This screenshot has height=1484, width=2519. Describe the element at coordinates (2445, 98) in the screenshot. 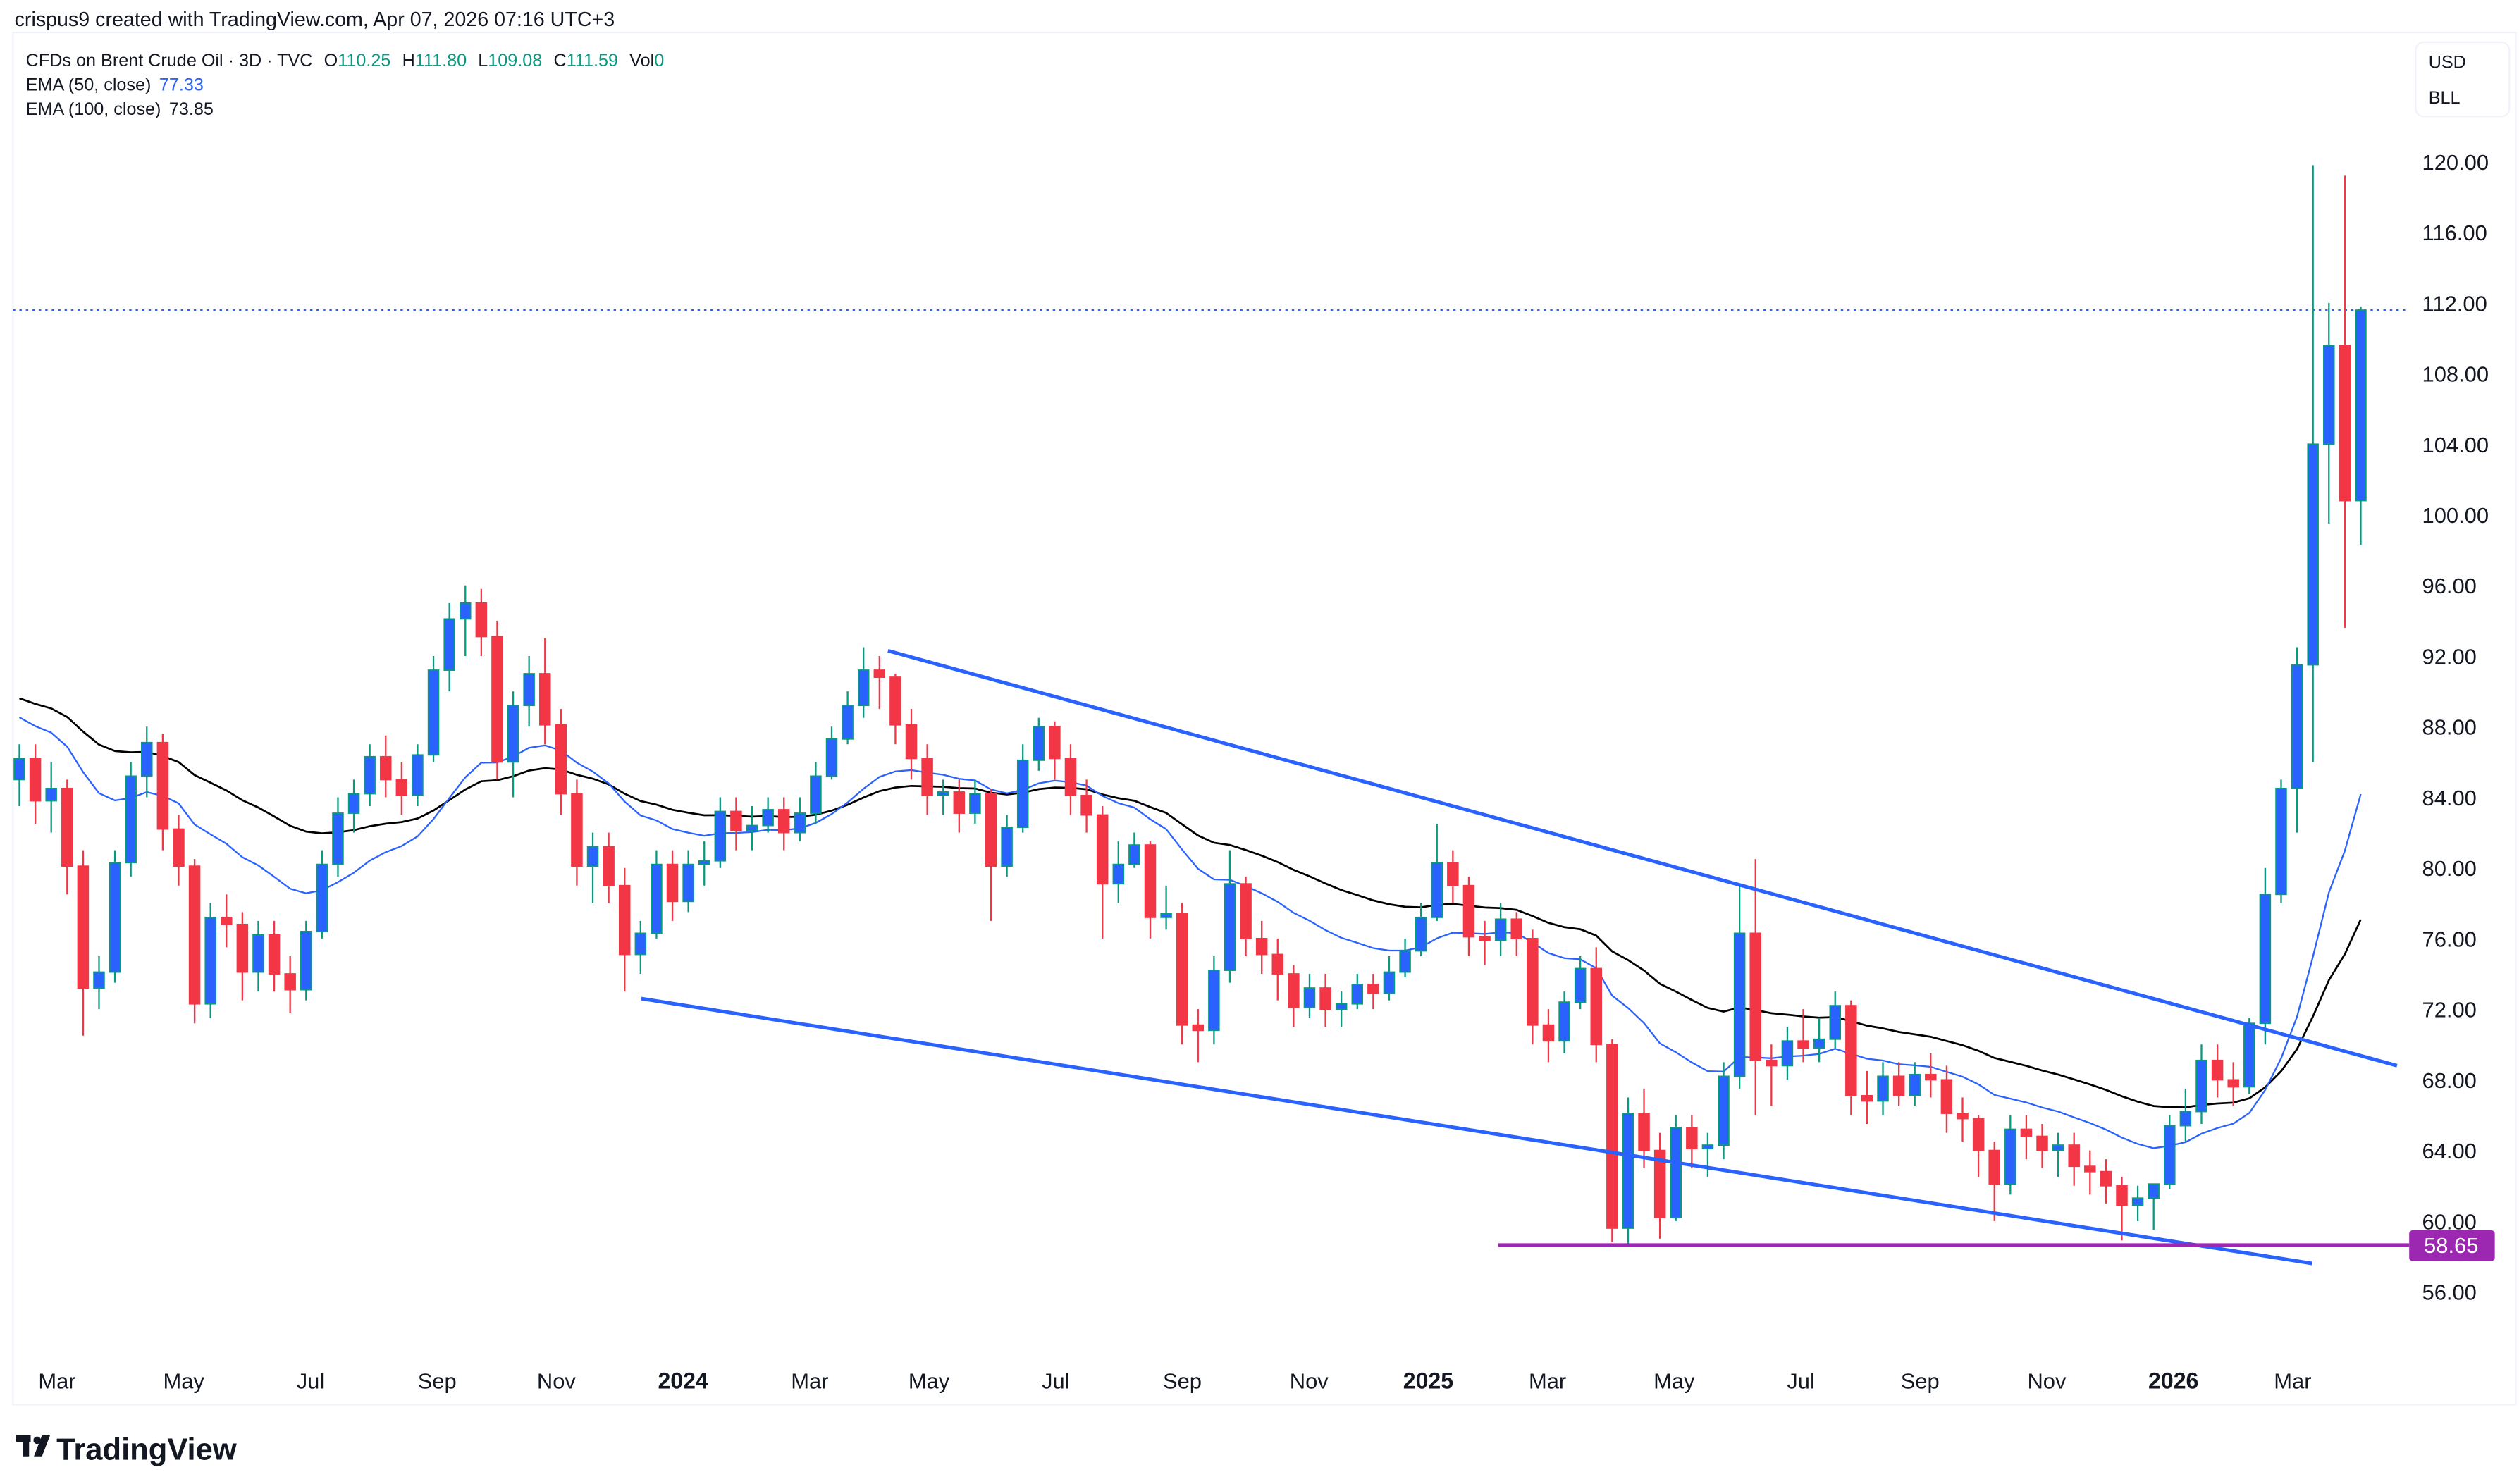

I see `unit-label: BLL` at that location.